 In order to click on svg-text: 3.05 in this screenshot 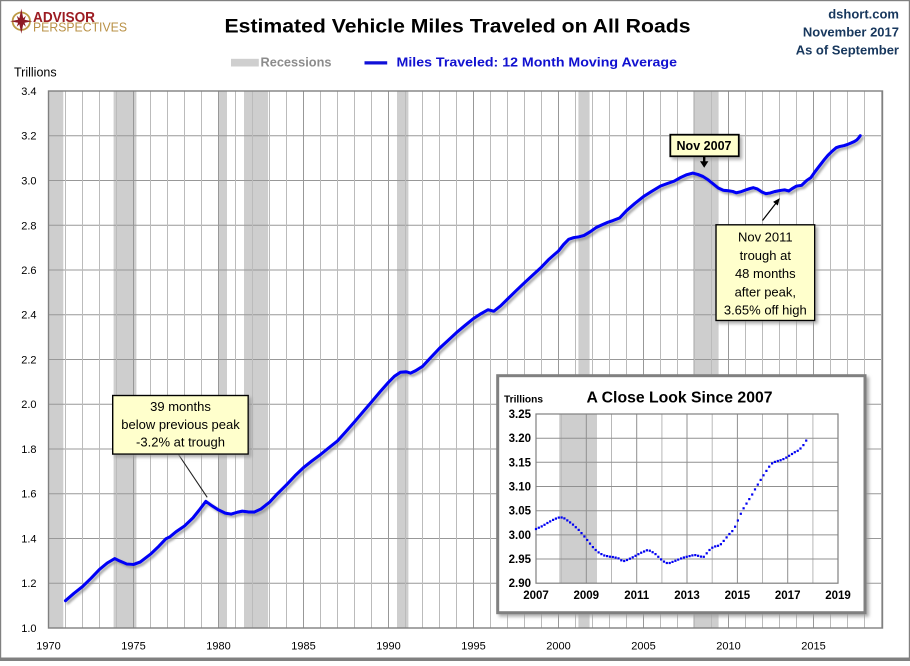, I will do `click(520, 512)`.